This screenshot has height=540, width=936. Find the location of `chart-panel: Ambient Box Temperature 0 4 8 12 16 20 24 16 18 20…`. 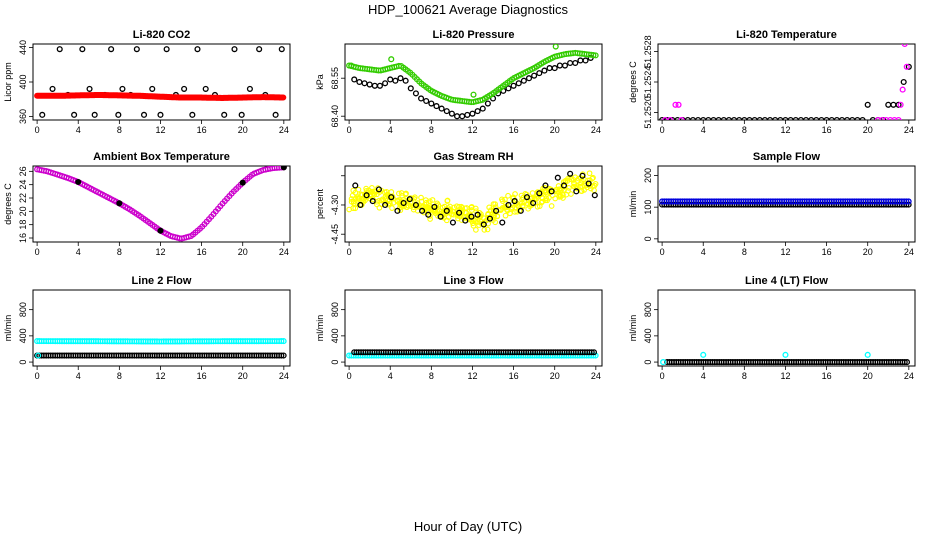

chart-panel: Ambient Box Temperature 0 4 8 12 16 20 24 16 18 20… is located at coordinates (147, 204).